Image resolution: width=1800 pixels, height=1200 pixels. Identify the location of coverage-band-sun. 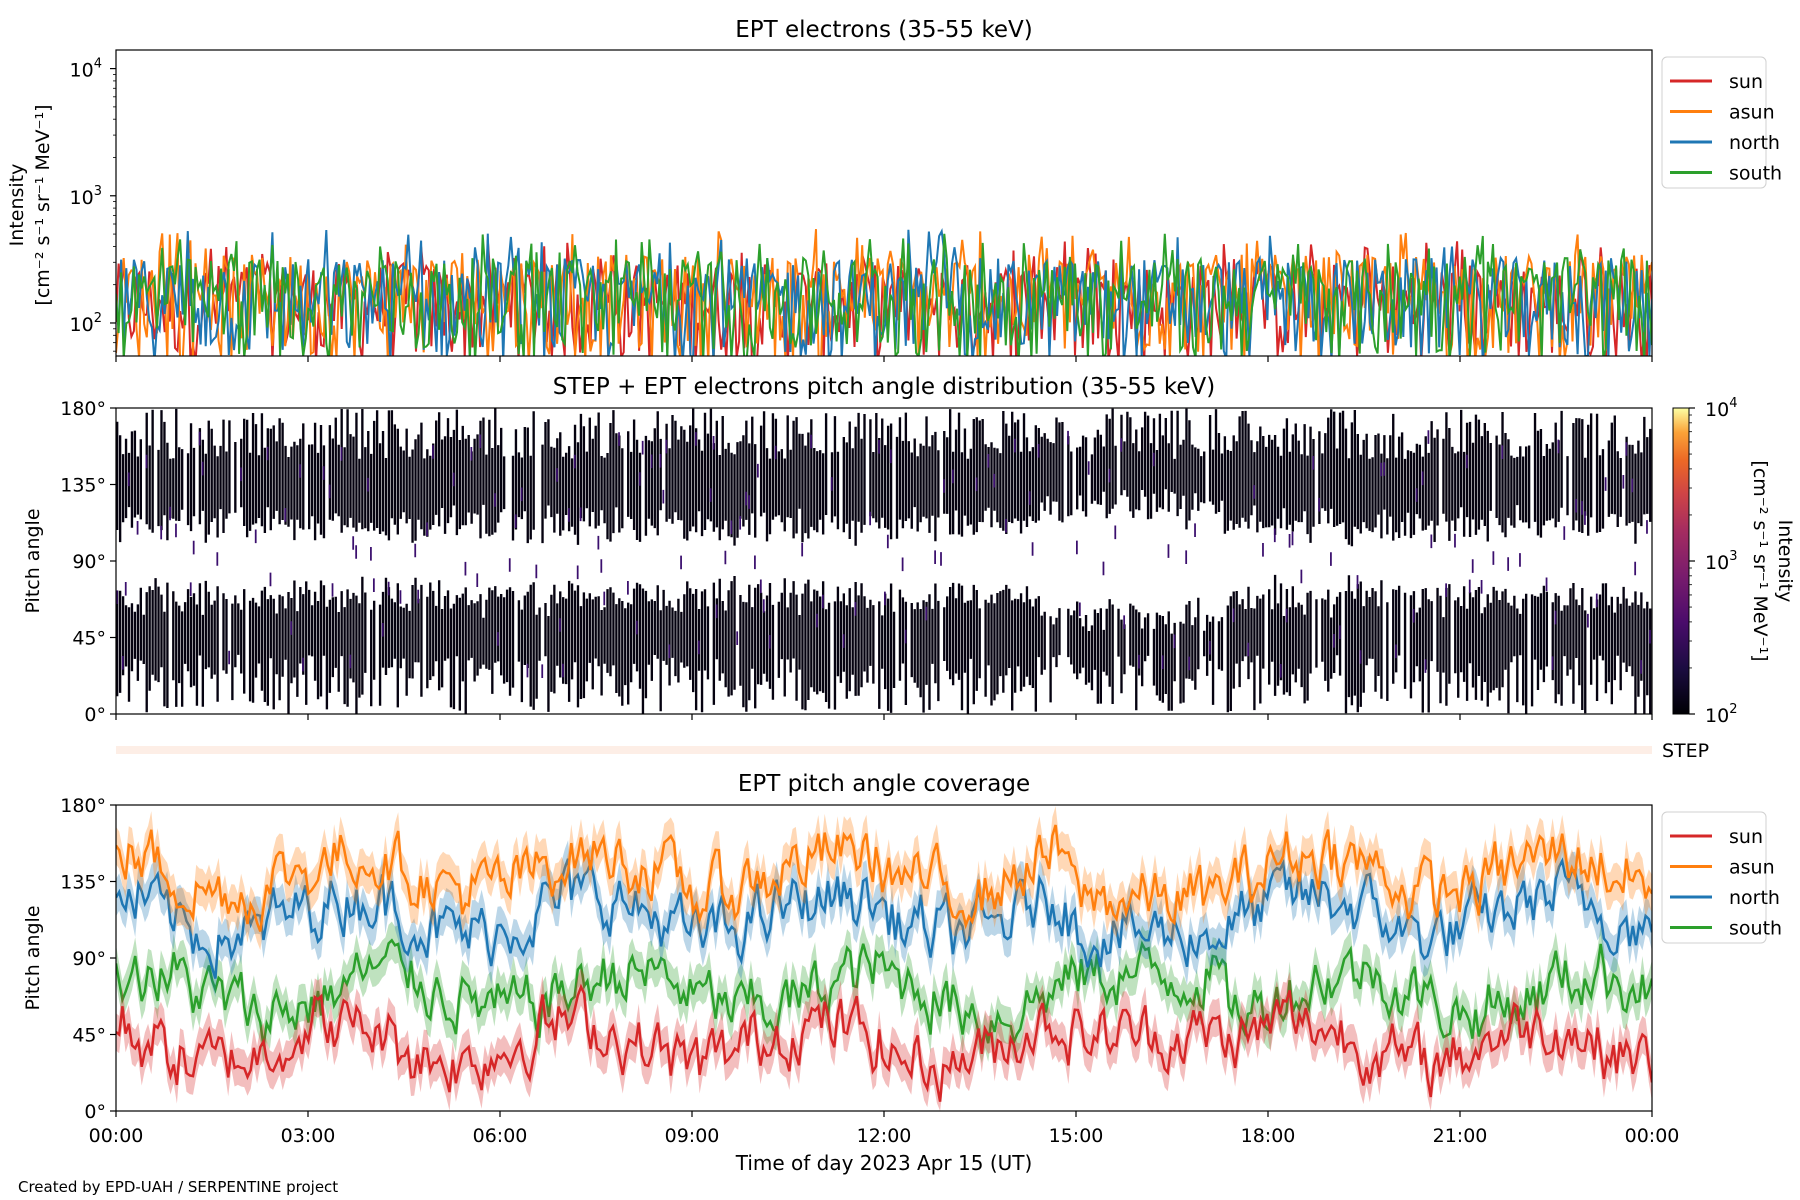
(884, 1039).